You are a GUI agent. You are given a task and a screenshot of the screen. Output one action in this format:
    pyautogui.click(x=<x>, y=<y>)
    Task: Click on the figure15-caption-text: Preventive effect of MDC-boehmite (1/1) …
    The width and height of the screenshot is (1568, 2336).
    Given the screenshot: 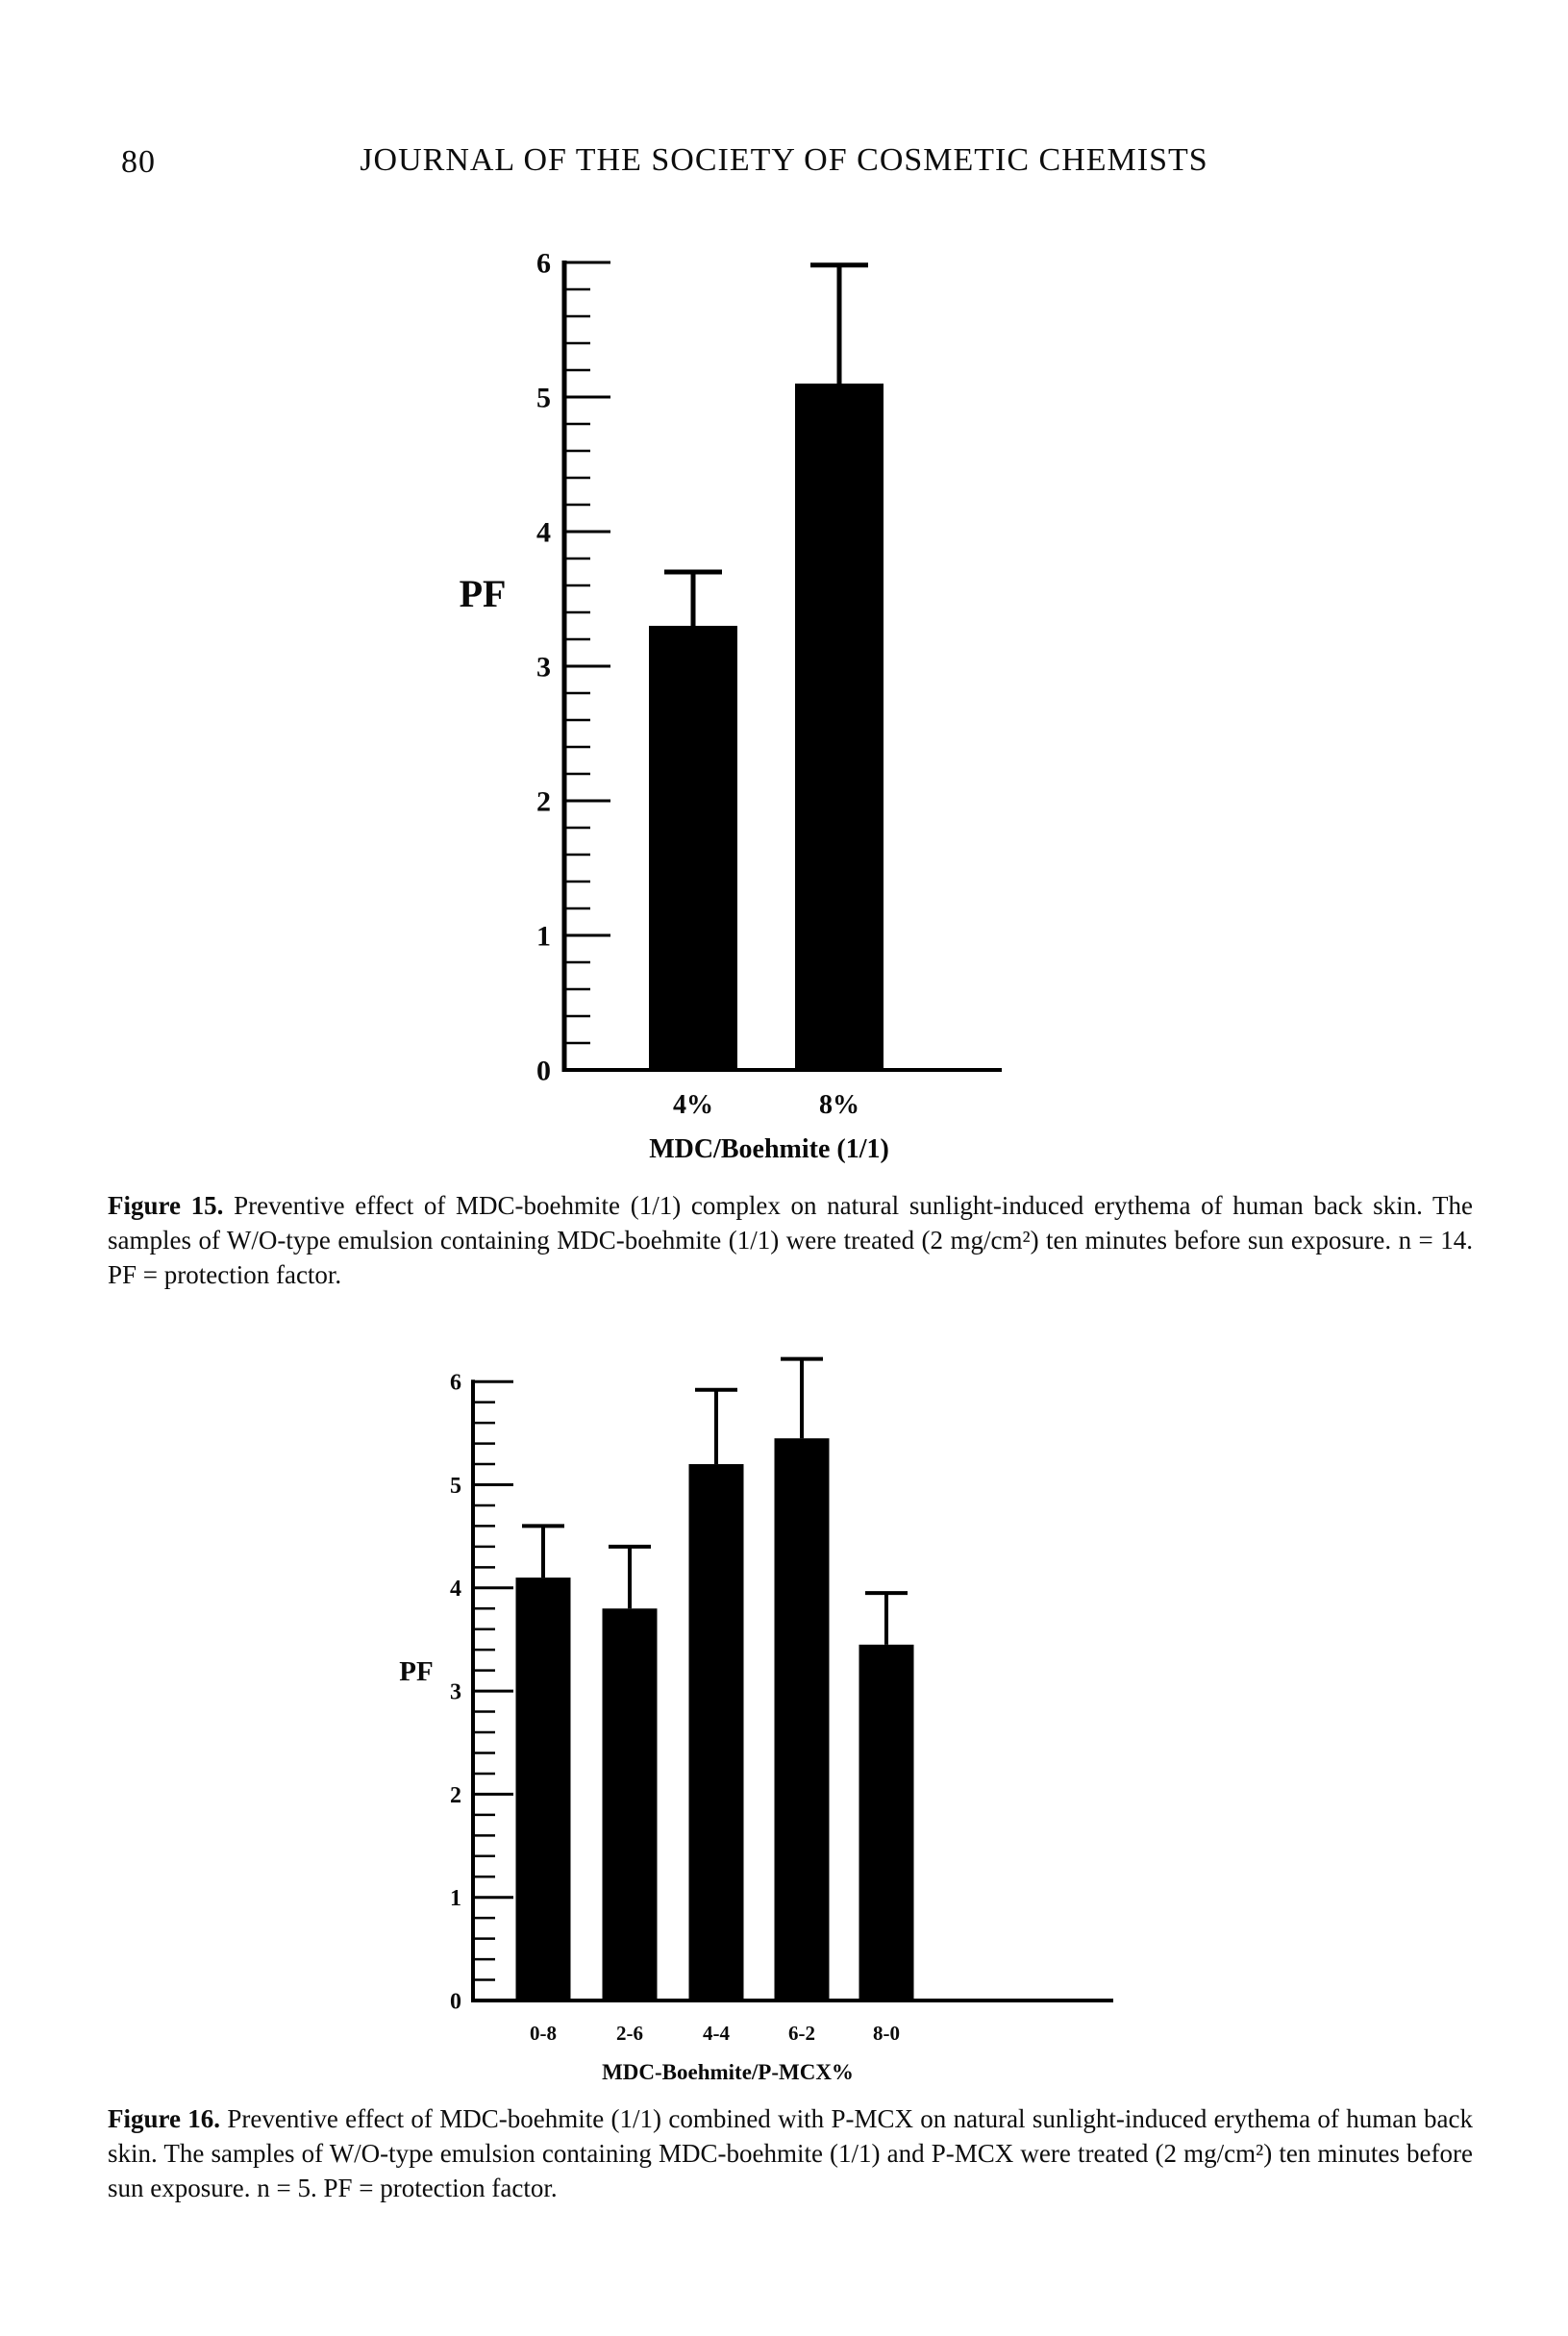 What is the action you would take?
    pyautogui.click(x=791, y=1240)
    